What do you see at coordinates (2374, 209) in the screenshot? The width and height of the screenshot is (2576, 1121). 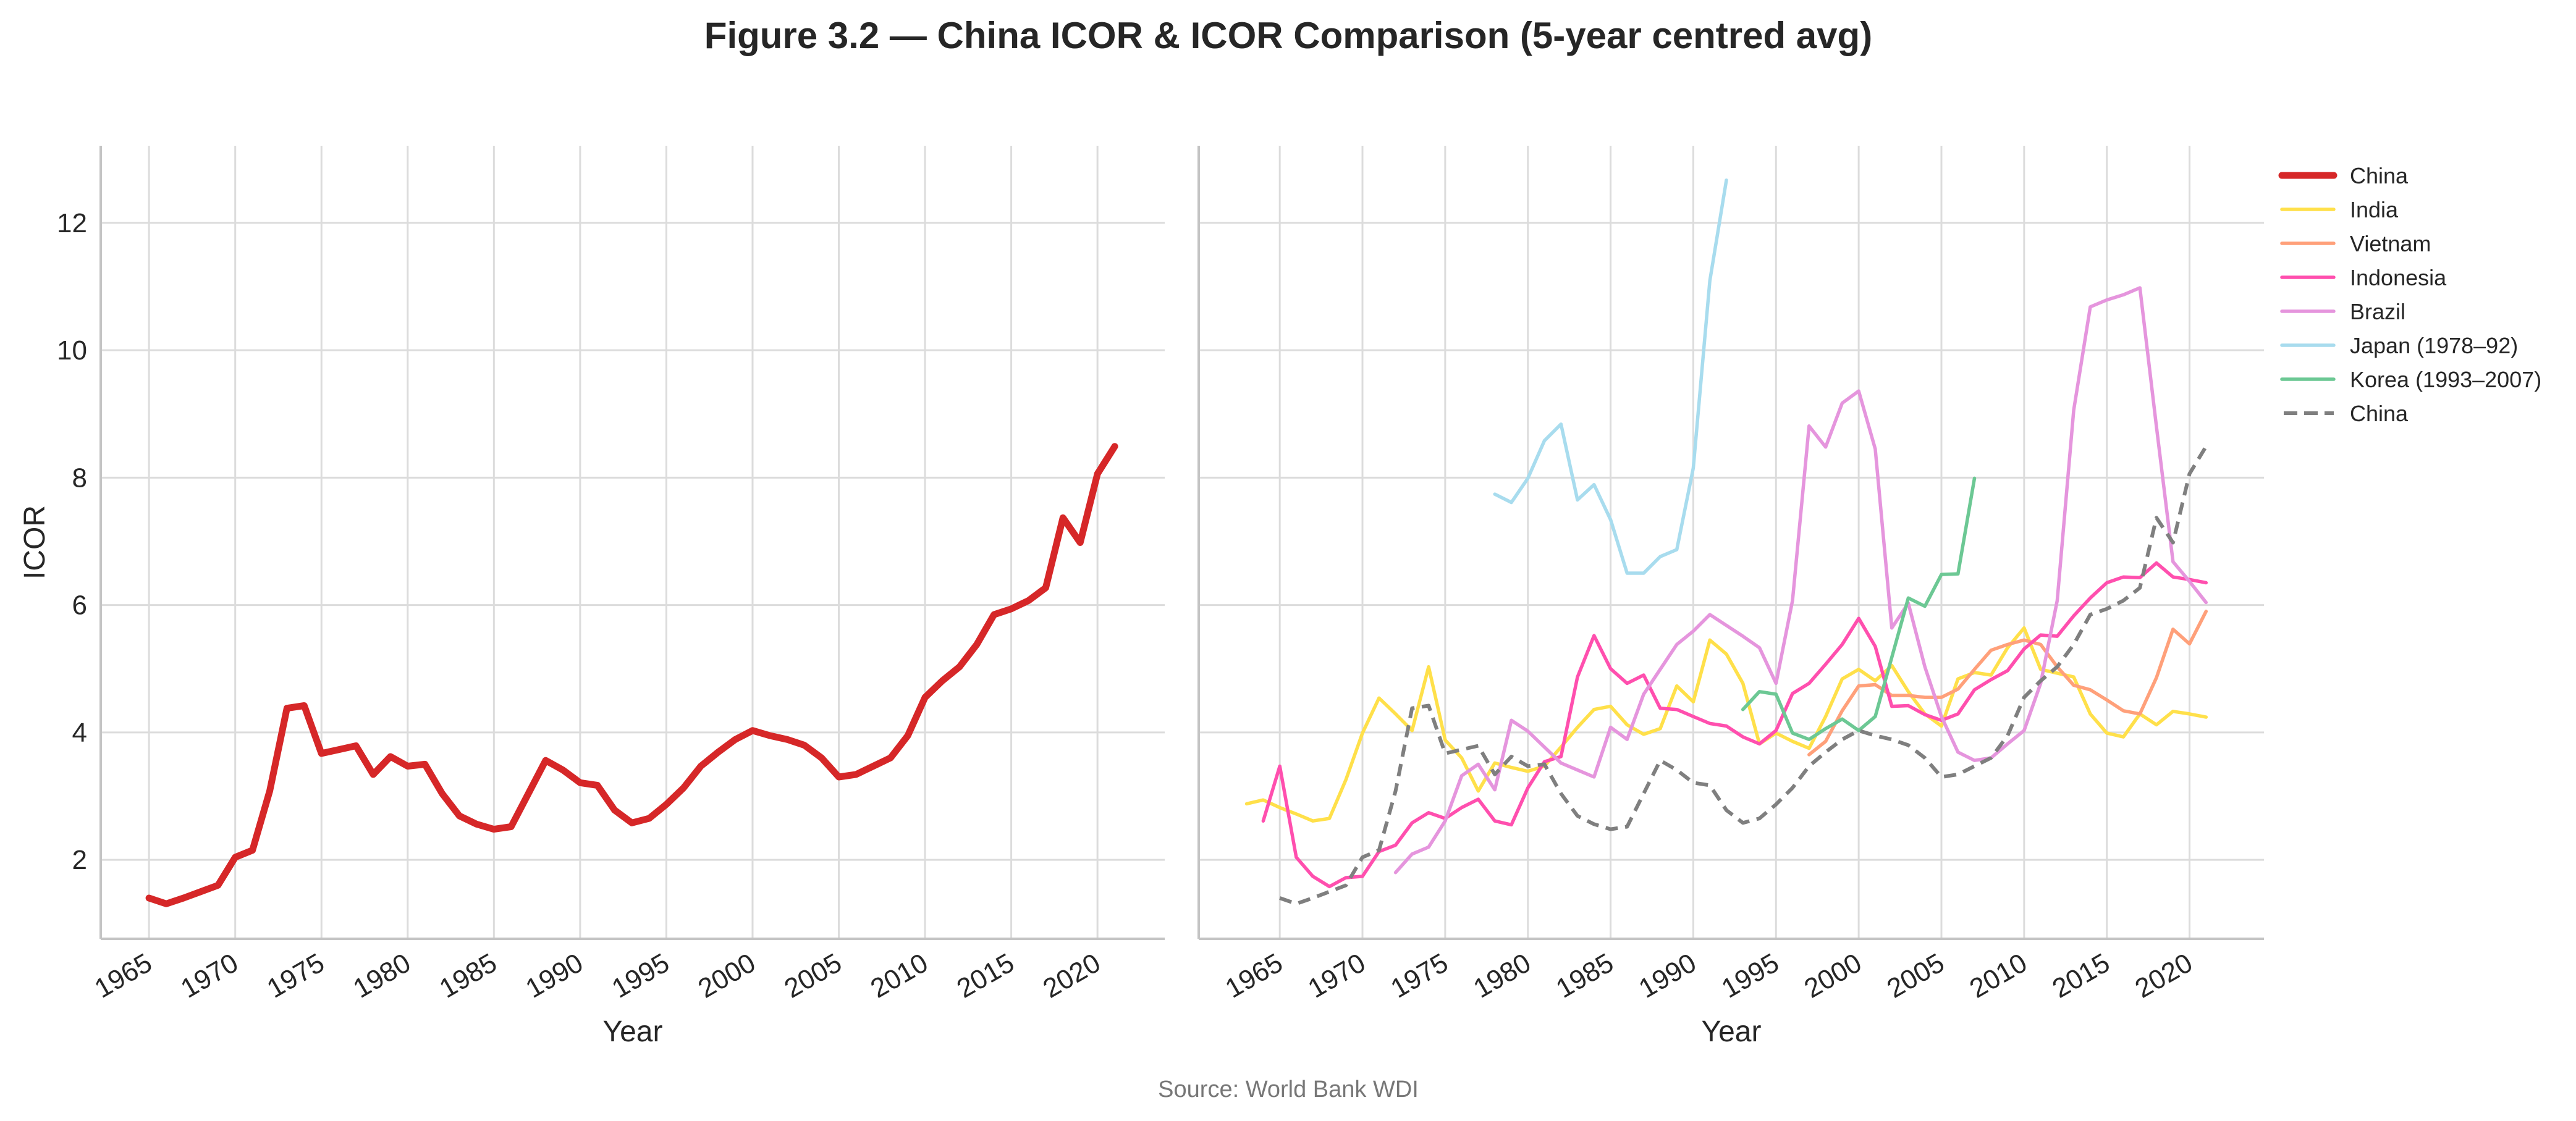 I see `legend-label: India` at bounding box center [2374, 209].